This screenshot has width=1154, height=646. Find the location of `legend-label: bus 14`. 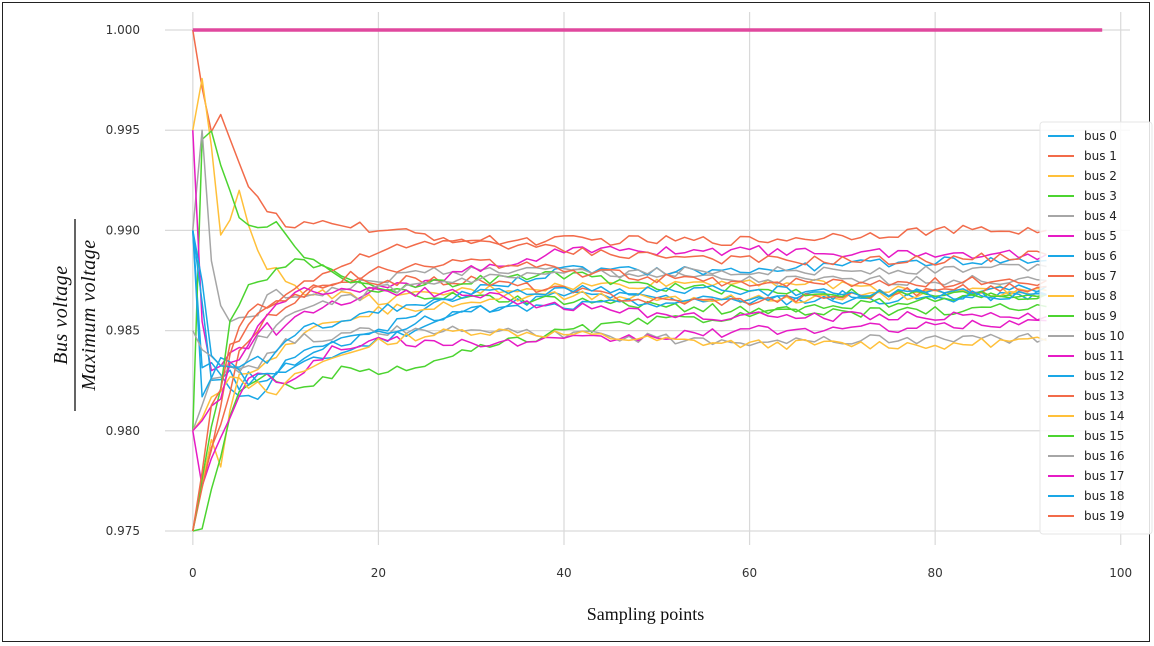

legend-label: bus 14 is located at coordinates (1104, 416).